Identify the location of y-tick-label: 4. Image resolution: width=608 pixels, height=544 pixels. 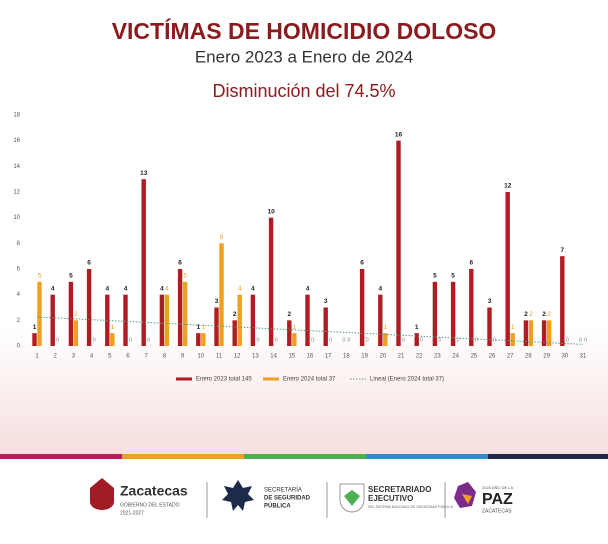
(19, 295).